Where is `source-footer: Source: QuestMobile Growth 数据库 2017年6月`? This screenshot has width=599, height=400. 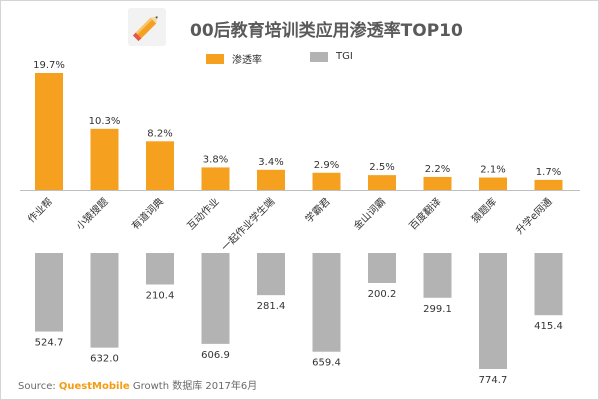 source-footer: Source: QuestMobile Growth 数据库 2017年6月 is located at coordinates (137, 384).